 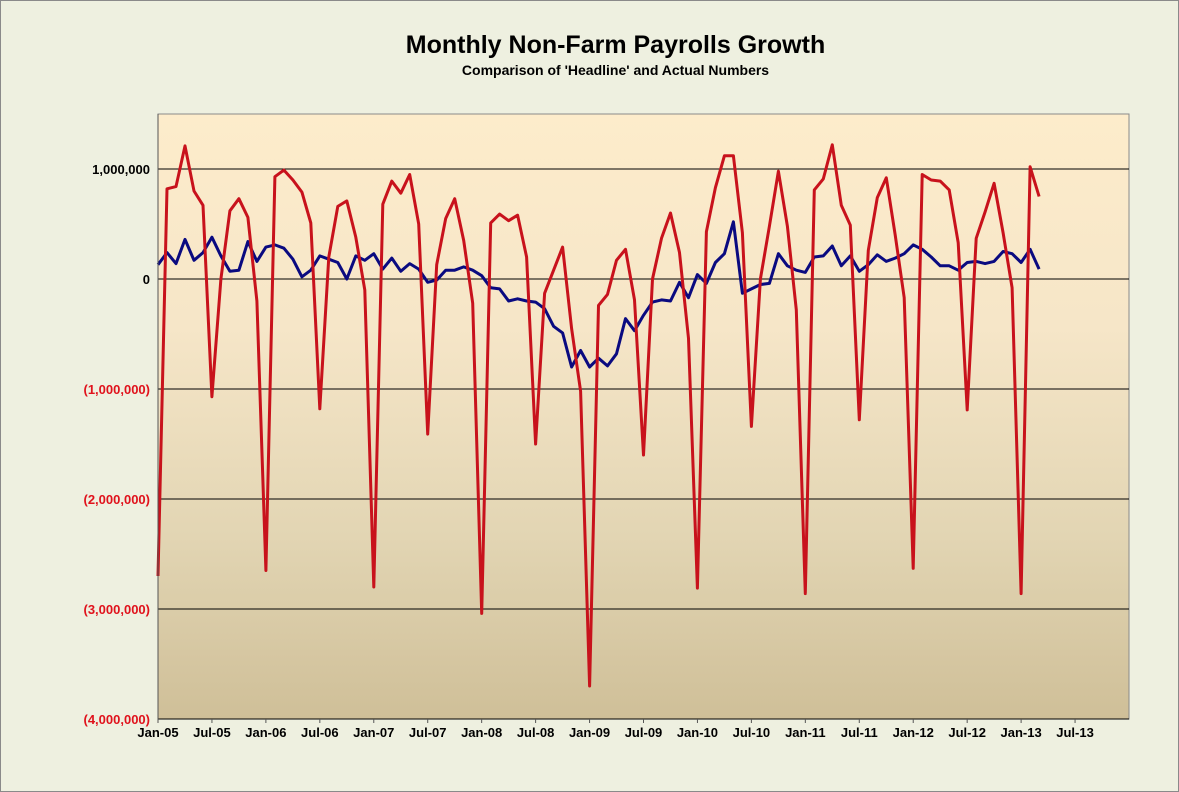 What do you see at coordinates (805, 732) in the screenshot?
I see `x-tick-label: Jan-11` at bounding box center [805, 732].